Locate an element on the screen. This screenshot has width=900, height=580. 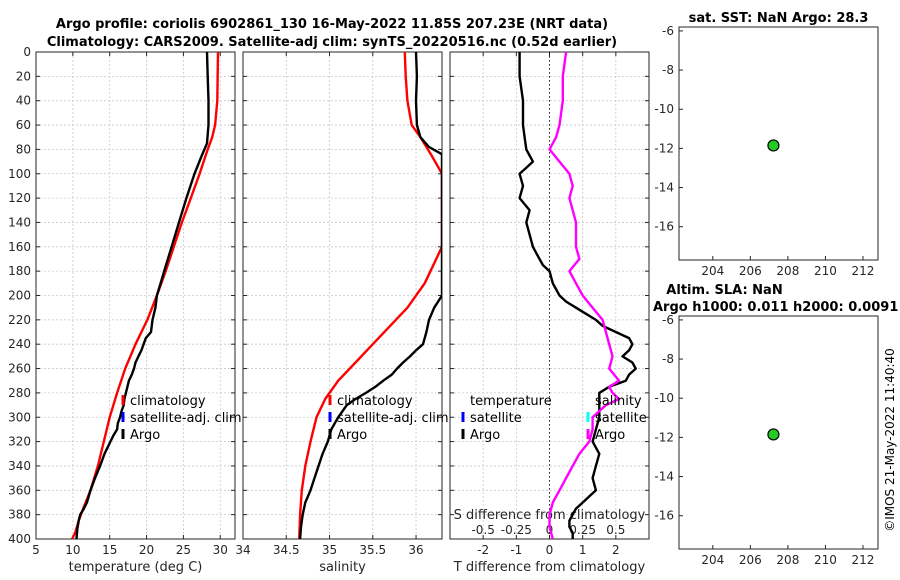
sla-map-y-tick-label-2: -10 is located at coordinates (664, 398).